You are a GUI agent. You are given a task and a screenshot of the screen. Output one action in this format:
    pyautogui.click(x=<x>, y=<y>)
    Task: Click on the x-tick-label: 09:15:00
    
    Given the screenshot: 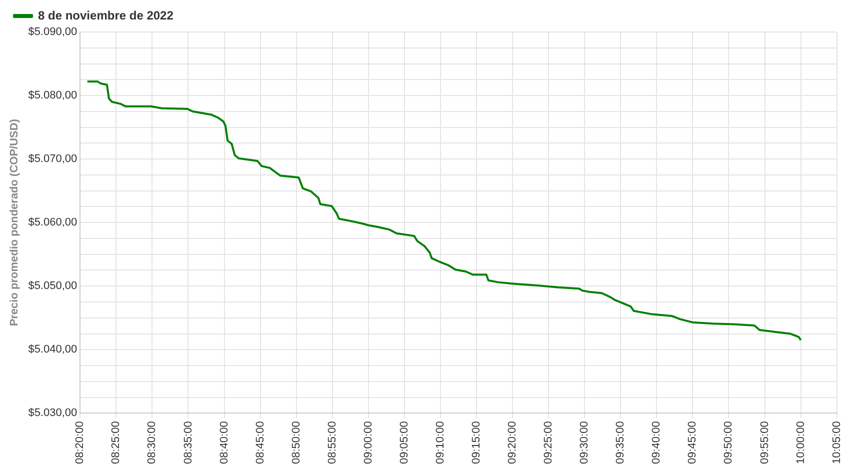 What is the action you would take?
    pyautogui.click(x=476, y=442)
    